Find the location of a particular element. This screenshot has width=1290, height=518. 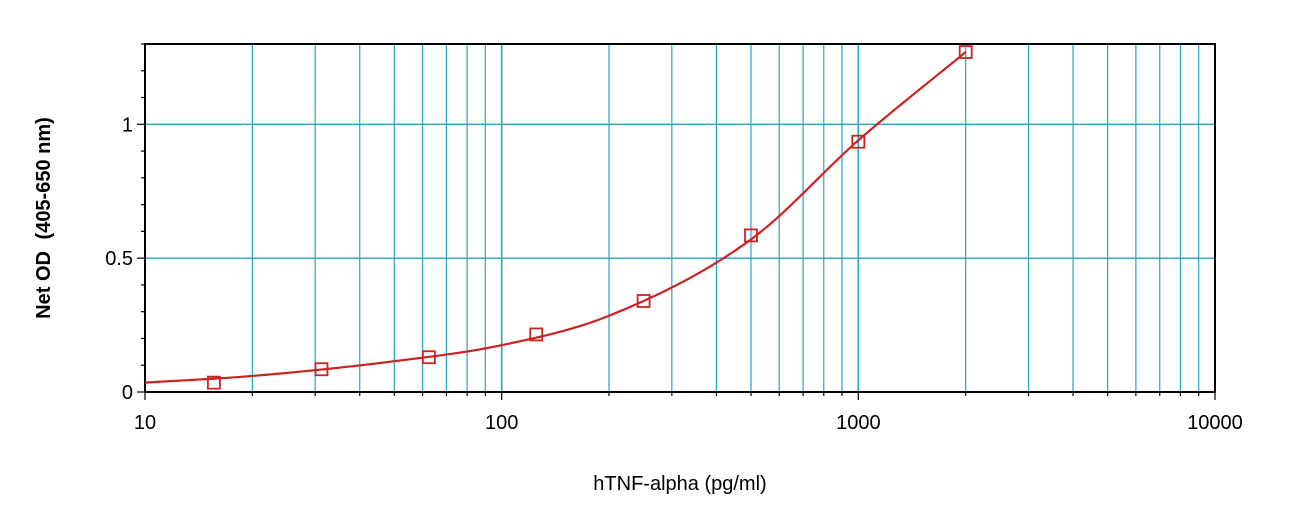

x-tick-label: 100 is located at coordinates (501, 423).